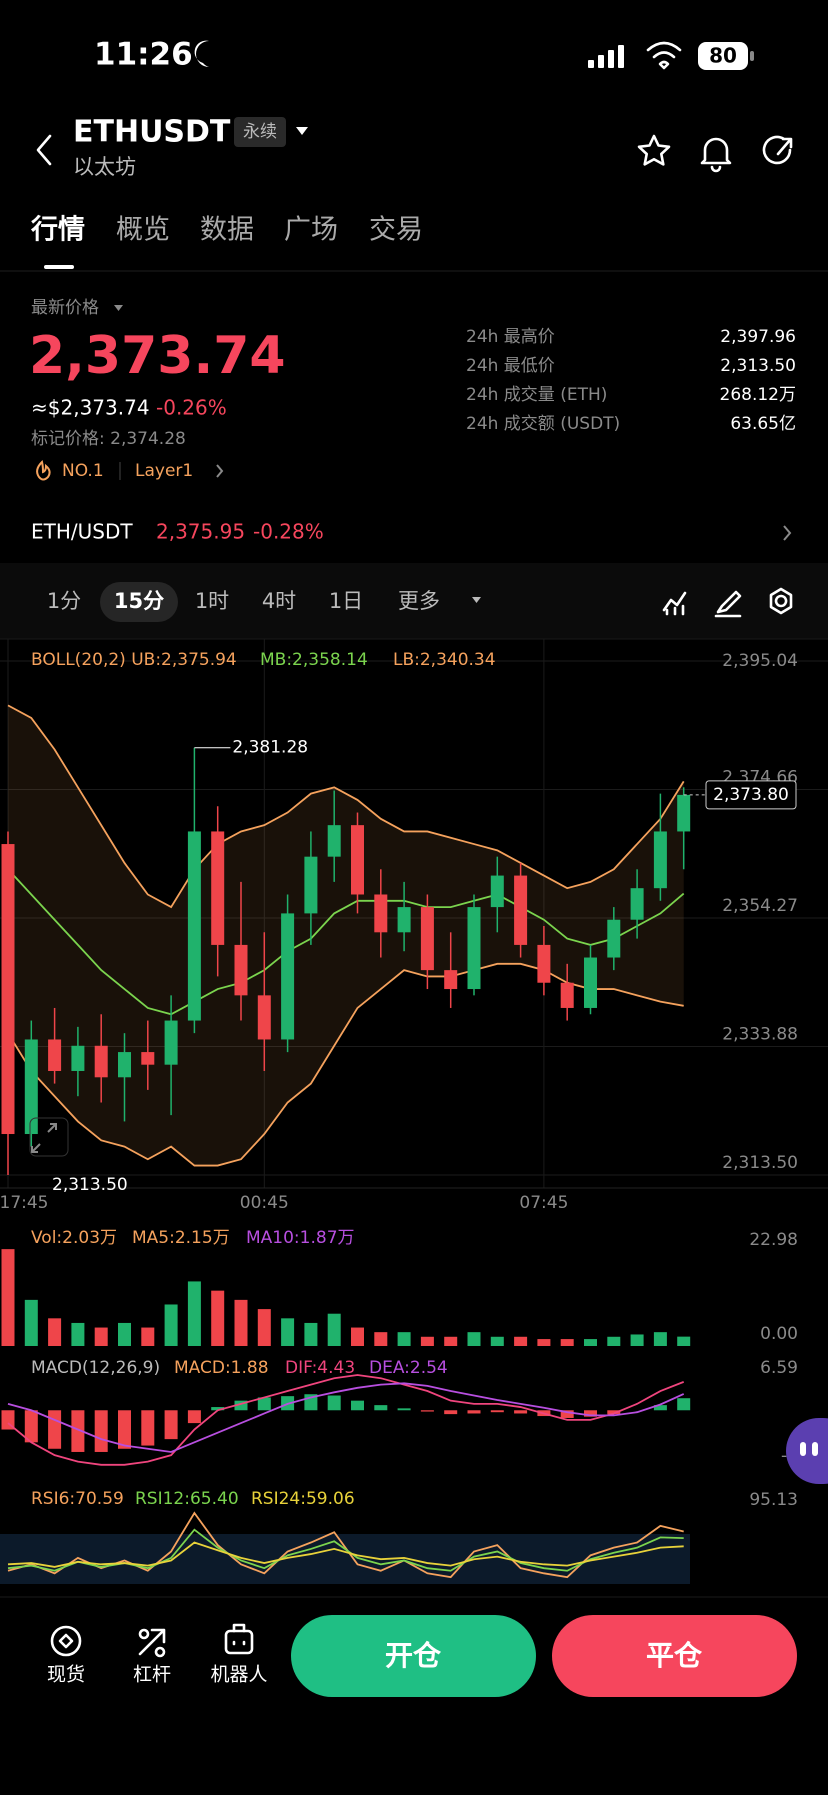 This screenshot has height=1795, width=828. I want to click on close-label: 平仓, so click(674, 1655).